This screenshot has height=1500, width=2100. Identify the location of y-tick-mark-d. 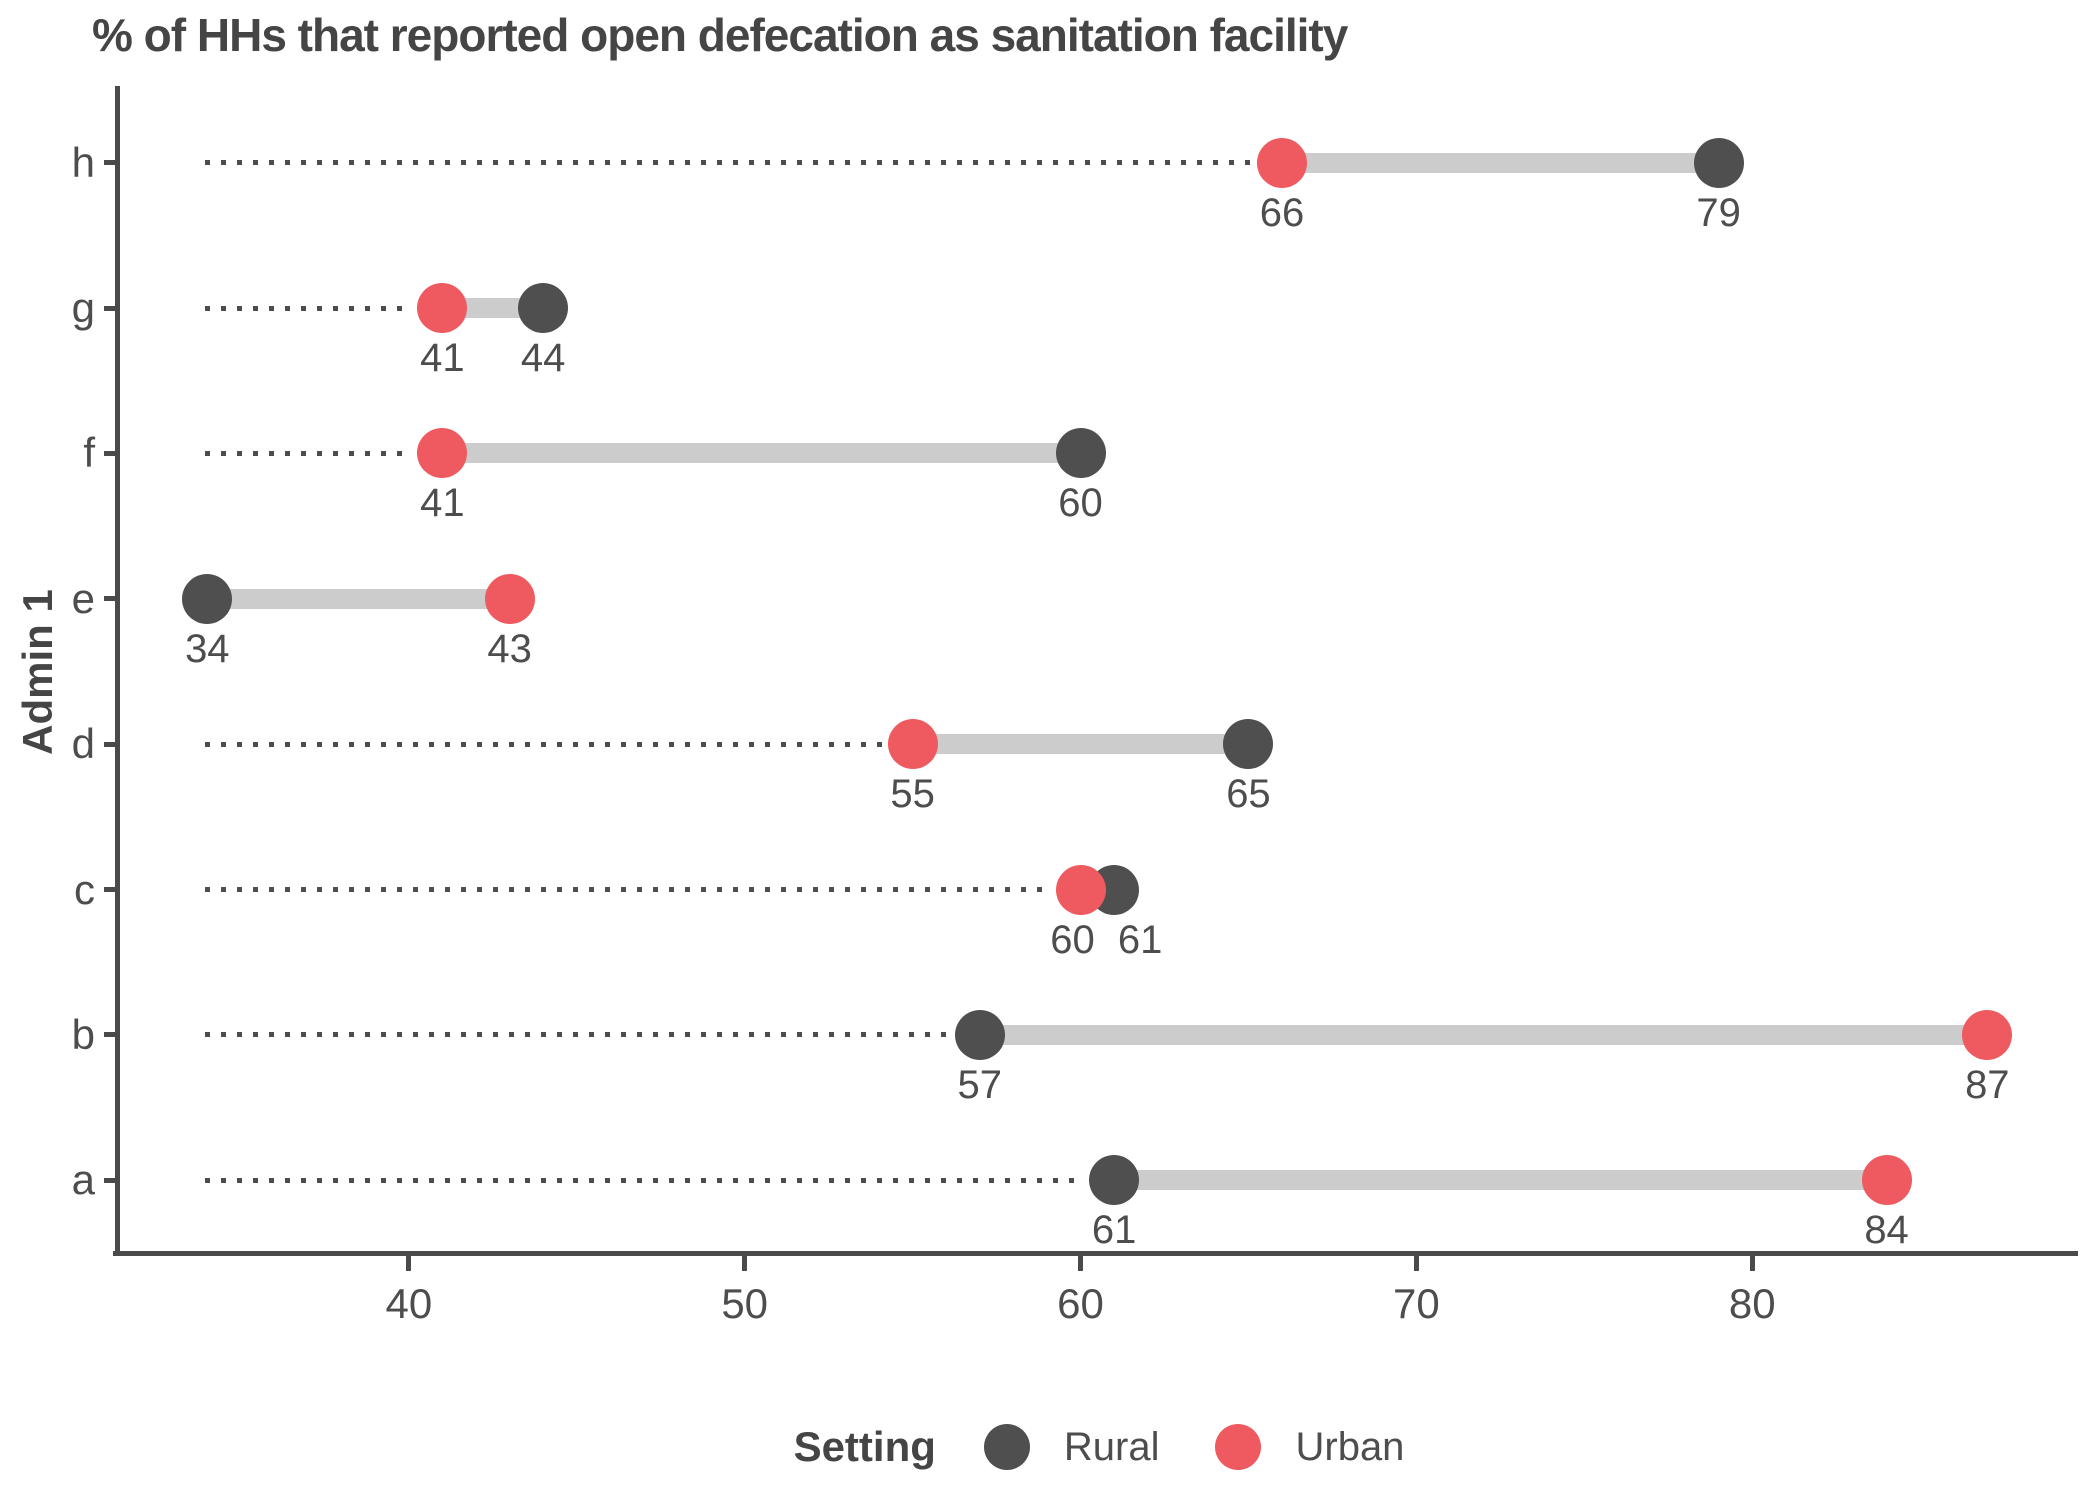
(112, 744).